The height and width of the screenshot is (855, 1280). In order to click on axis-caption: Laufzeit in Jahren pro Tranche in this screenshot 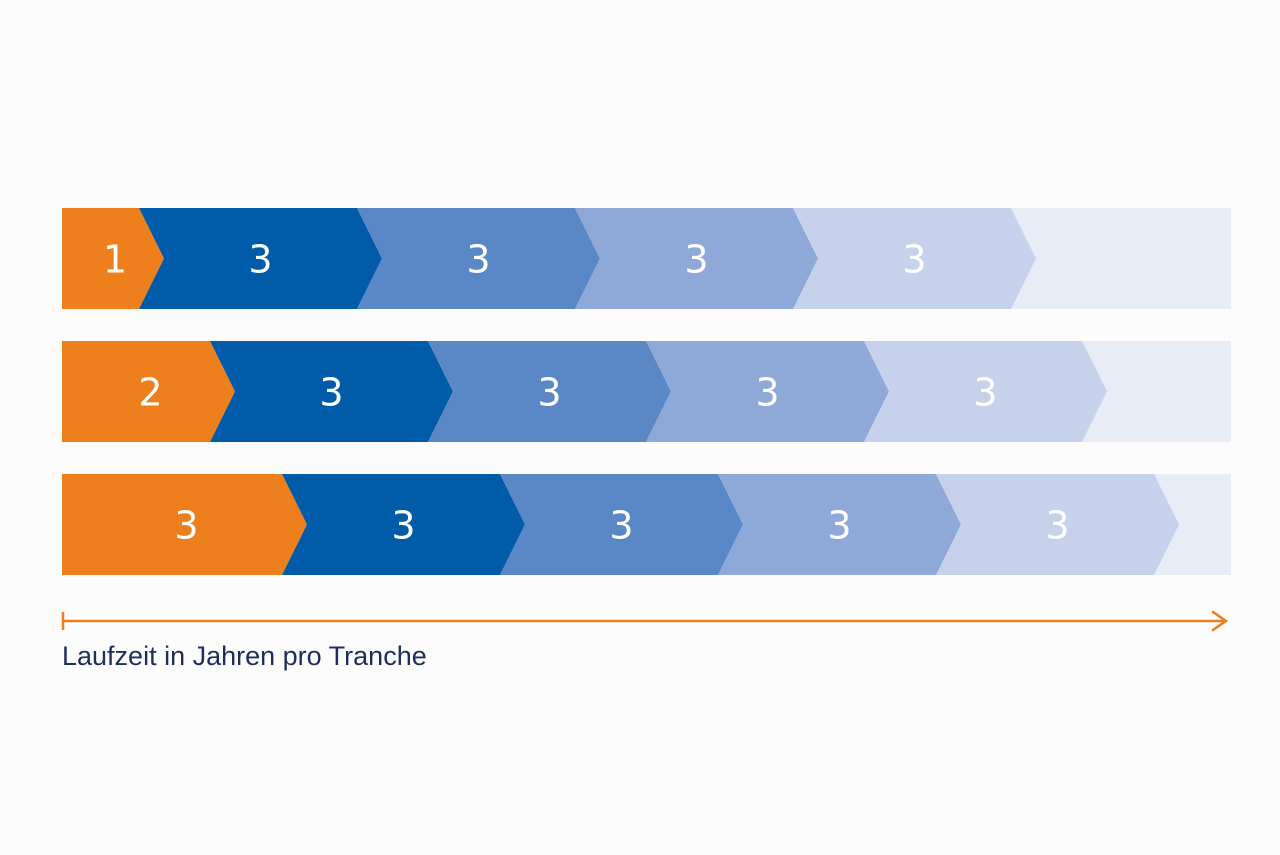, I will do `click(244, 656)`.